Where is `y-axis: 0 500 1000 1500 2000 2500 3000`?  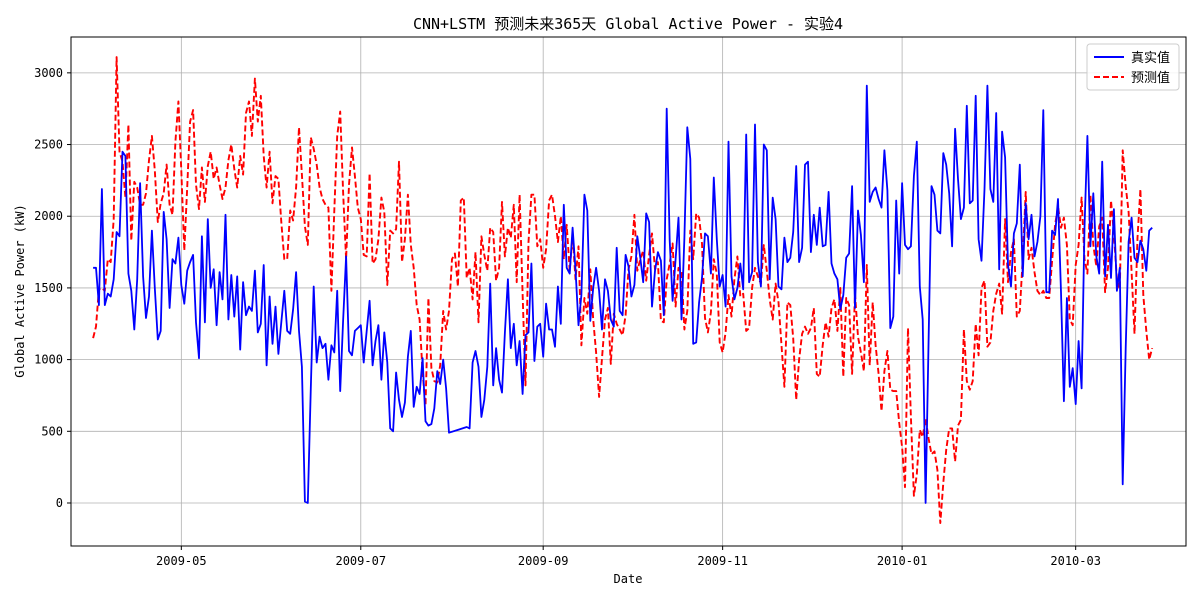
y-axis: 0 500 1000 1500 2000 2500 3000 is located at coordinates (52, 288).